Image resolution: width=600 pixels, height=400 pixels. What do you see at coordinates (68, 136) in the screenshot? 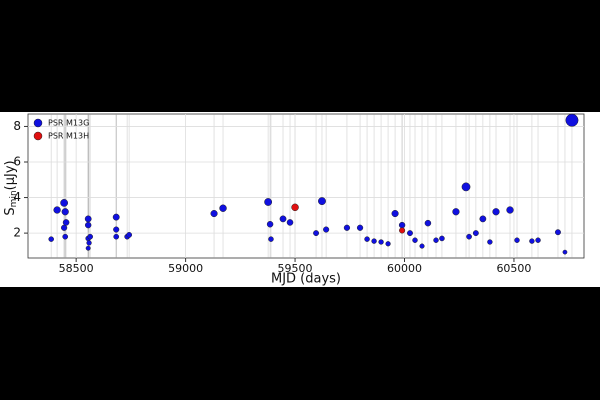
I see `legend-label: PSR M13H` at bounding box center [68, 136].